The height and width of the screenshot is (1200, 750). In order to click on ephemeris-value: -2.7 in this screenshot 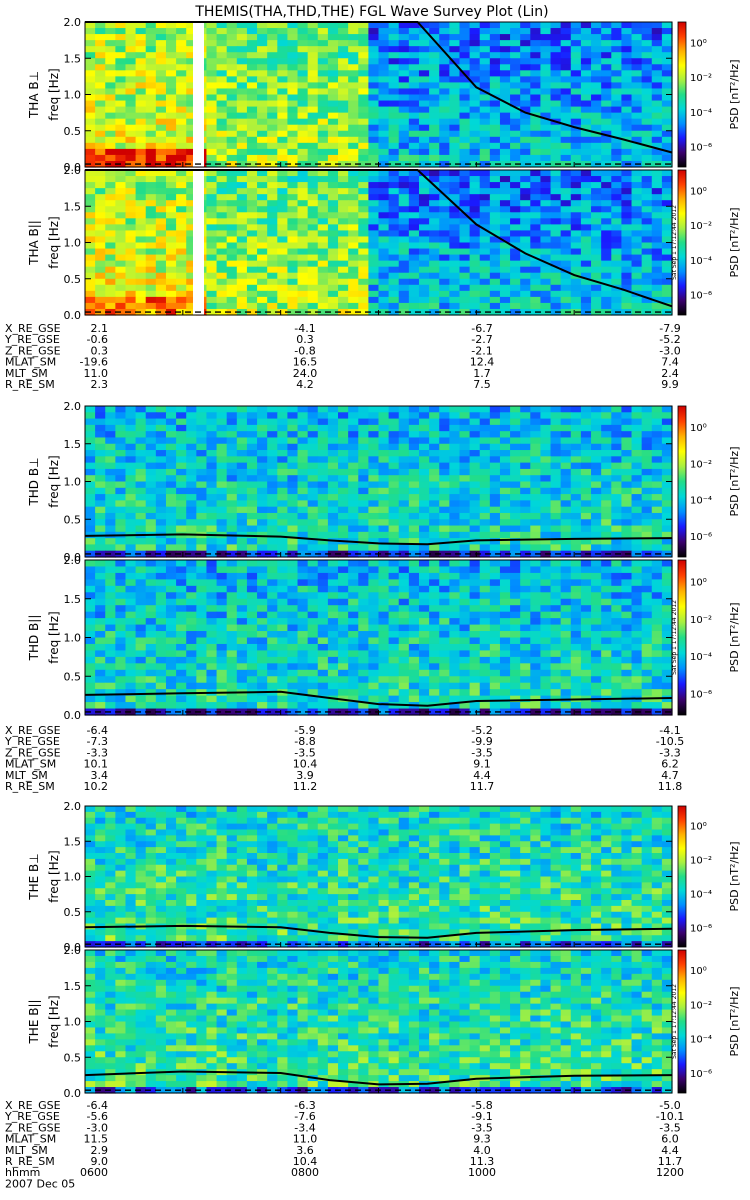, I will do `click(481, 339)`.